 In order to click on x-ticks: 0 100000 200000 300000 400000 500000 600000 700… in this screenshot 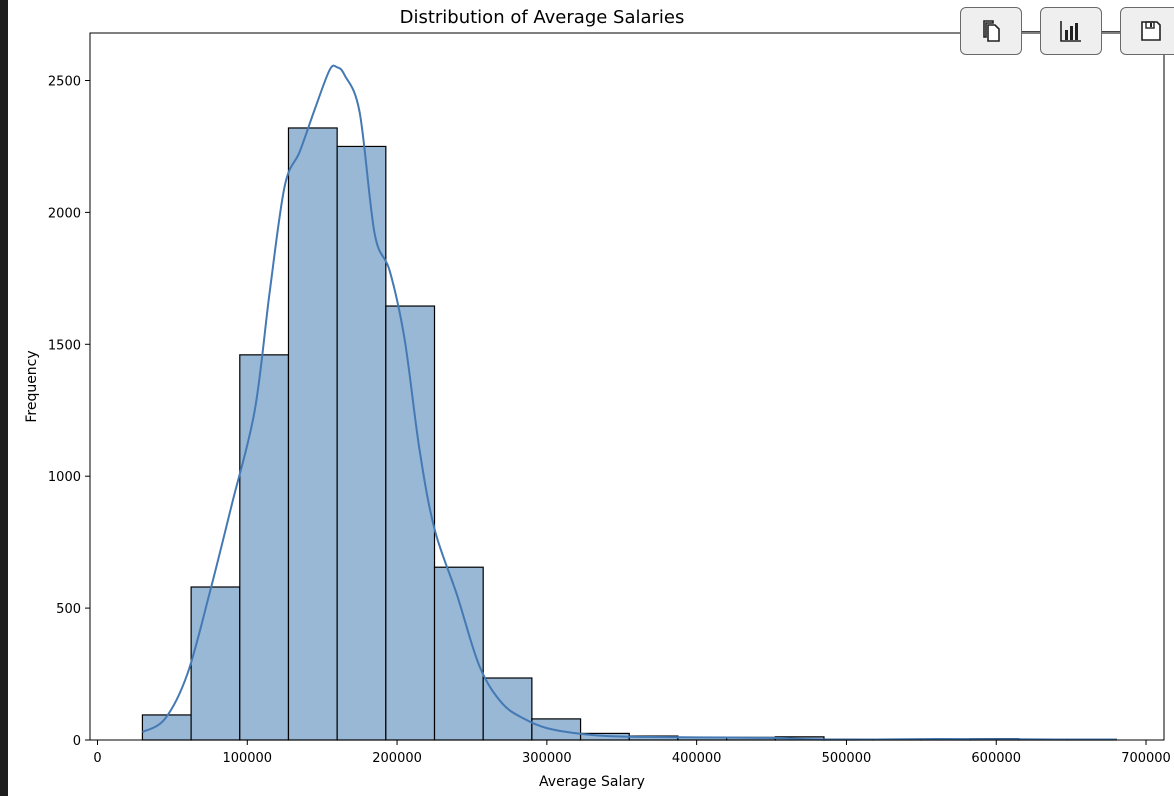, I will do `click(632, 753)`.